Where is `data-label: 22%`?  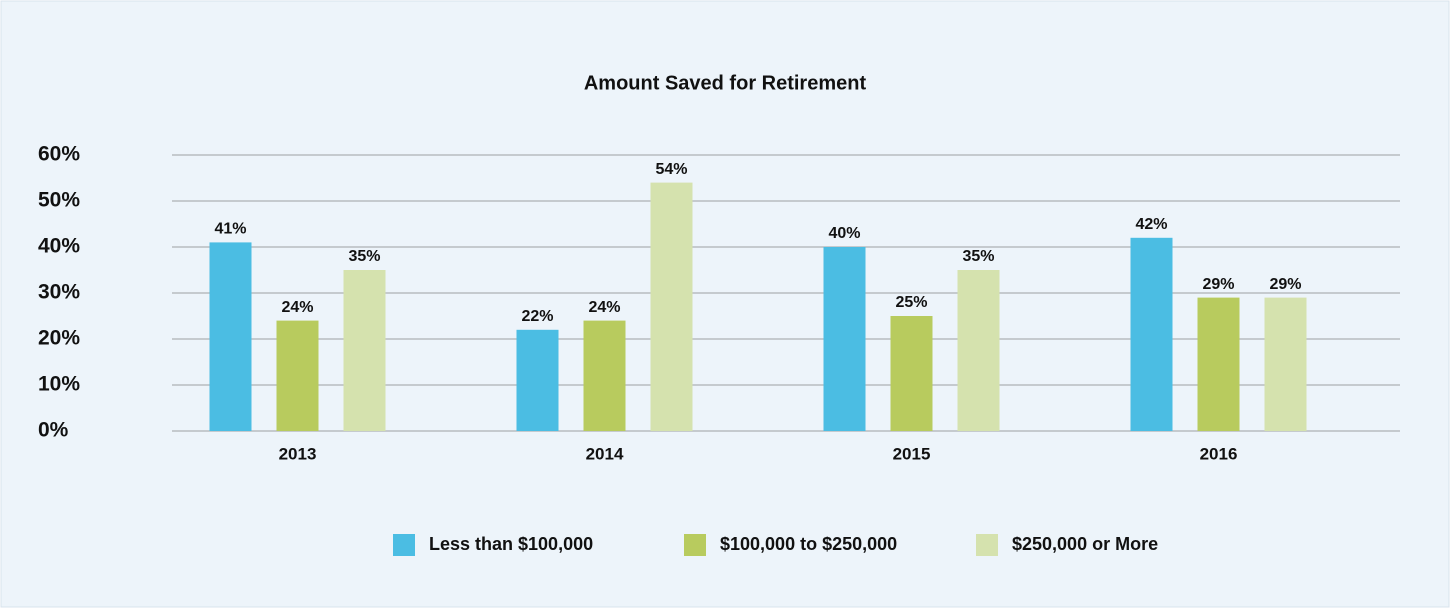 data-label: 22% is located at coordinates (537, 316).